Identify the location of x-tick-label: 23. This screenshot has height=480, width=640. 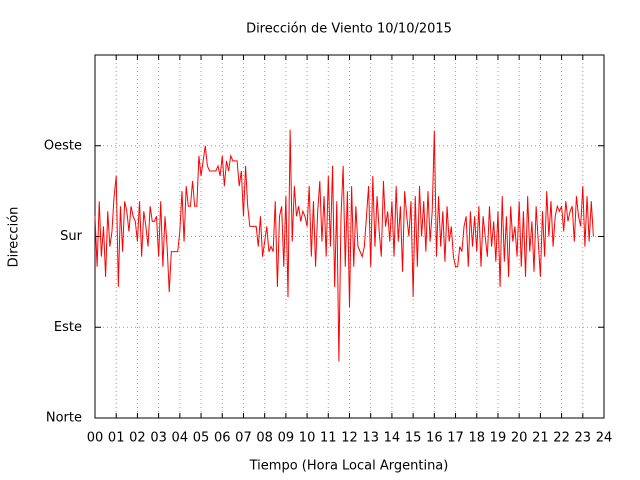
(583, 438).